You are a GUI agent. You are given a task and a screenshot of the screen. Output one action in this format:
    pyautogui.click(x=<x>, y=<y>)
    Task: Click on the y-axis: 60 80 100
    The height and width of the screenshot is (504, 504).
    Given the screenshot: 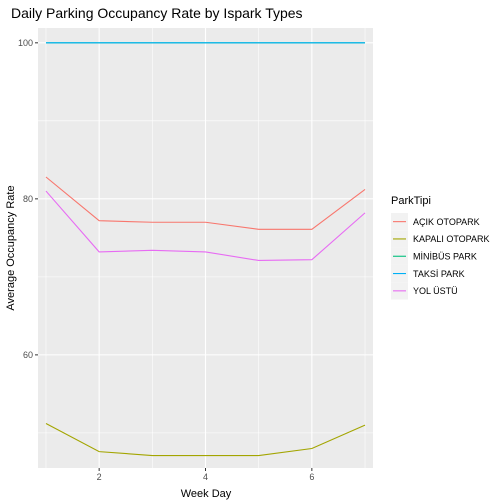 What is the action you would take?
    pyautogui.click(x=28, y=199)
    